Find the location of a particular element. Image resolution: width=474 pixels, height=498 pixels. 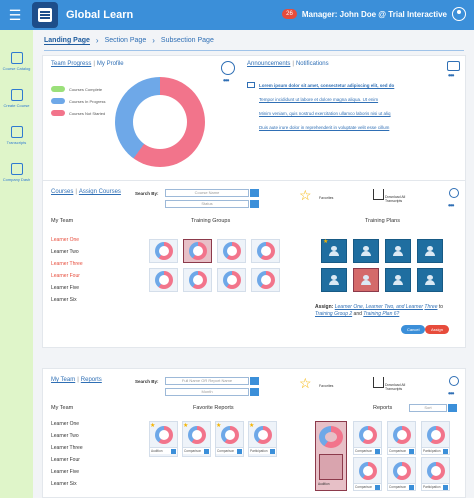

tab-courses: Courses is located at coordinates (62, 192).